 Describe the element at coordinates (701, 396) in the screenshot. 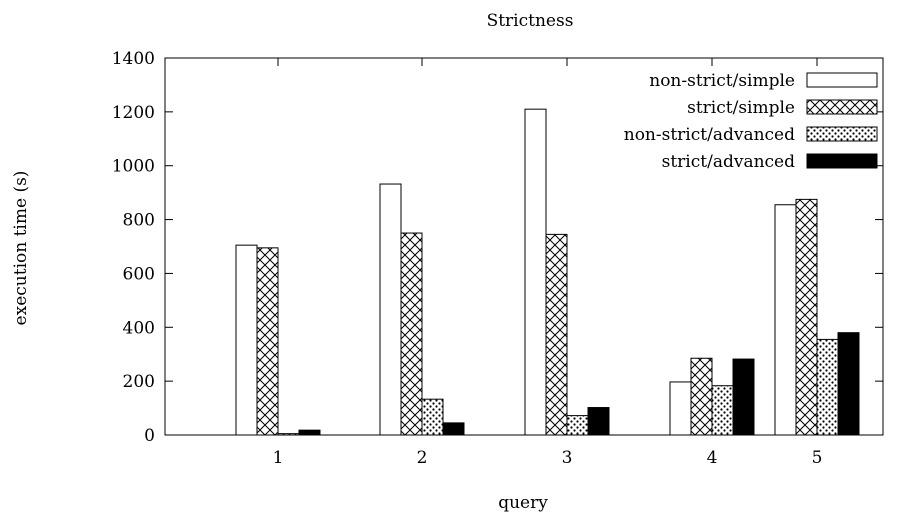

I see `bar-strict-simple-q4` at that location.